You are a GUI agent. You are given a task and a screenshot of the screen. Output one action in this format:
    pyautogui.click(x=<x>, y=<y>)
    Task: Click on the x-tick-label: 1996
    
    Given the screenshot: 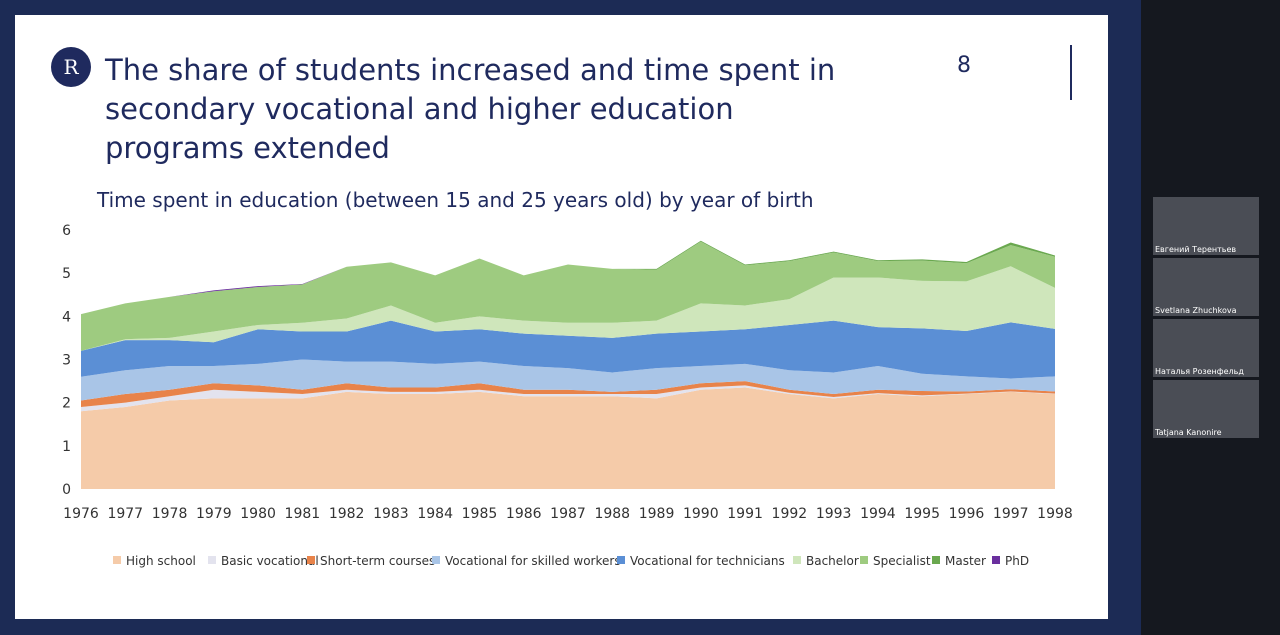 What is the action you would take?
    pyautogui.click(x=967, y=514)
    